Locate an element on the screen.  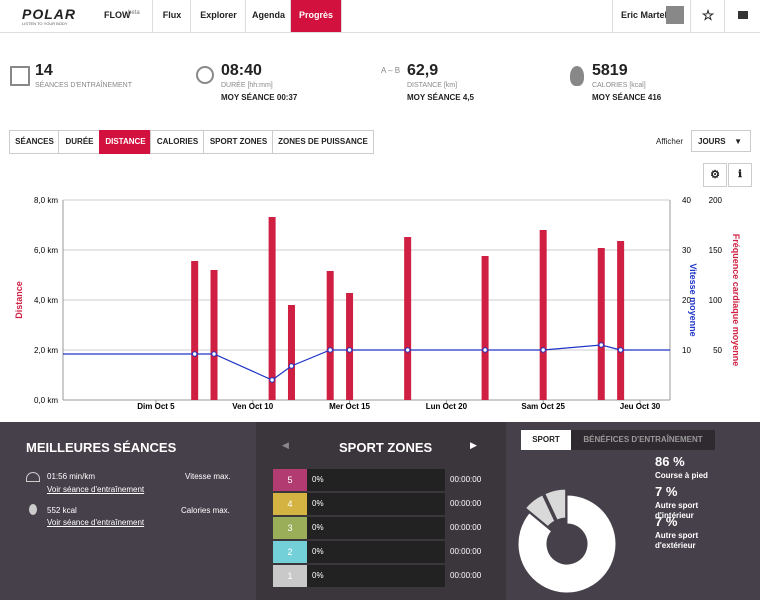
x-tick-label: Sam Oct 25 is located at coordinates (543, 406).